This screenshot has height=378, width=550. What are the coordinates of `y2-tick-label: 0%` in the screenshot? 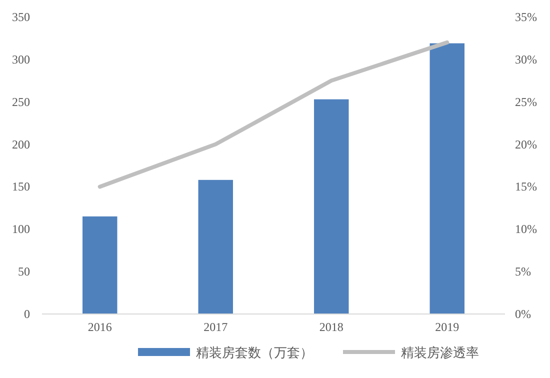 It's located at (523, 314).